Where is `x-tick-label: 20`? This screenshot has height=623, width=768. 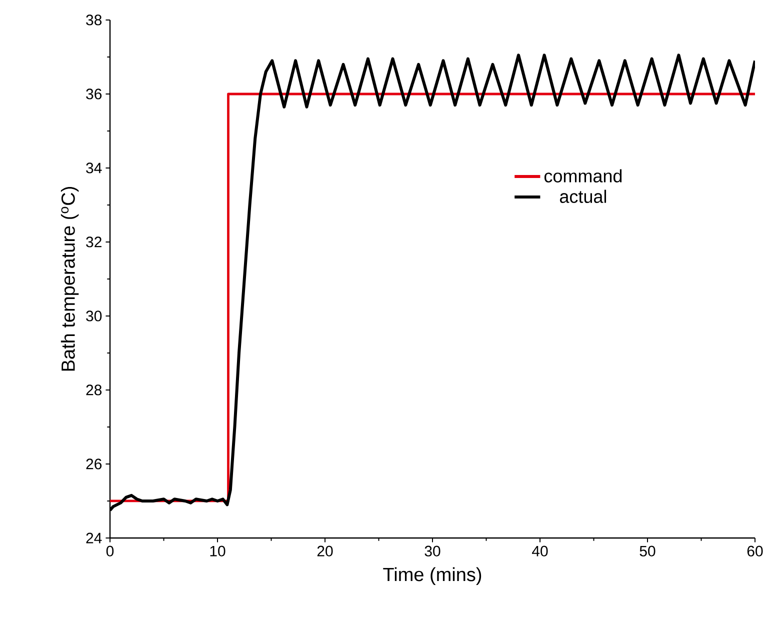
x-tick-label: 20 is located at coordinates (325, 551).